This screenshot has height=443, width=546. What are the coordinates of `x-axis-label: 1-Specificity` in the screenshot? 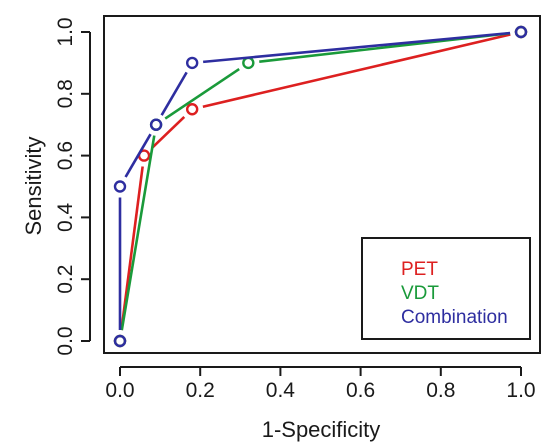 It's located at (321, 429).